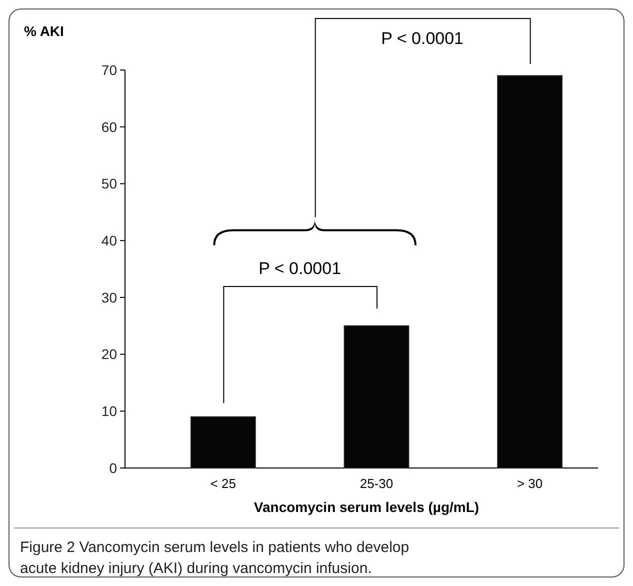  I want to click on annotation: P < 0.0001, so click(300, 268).